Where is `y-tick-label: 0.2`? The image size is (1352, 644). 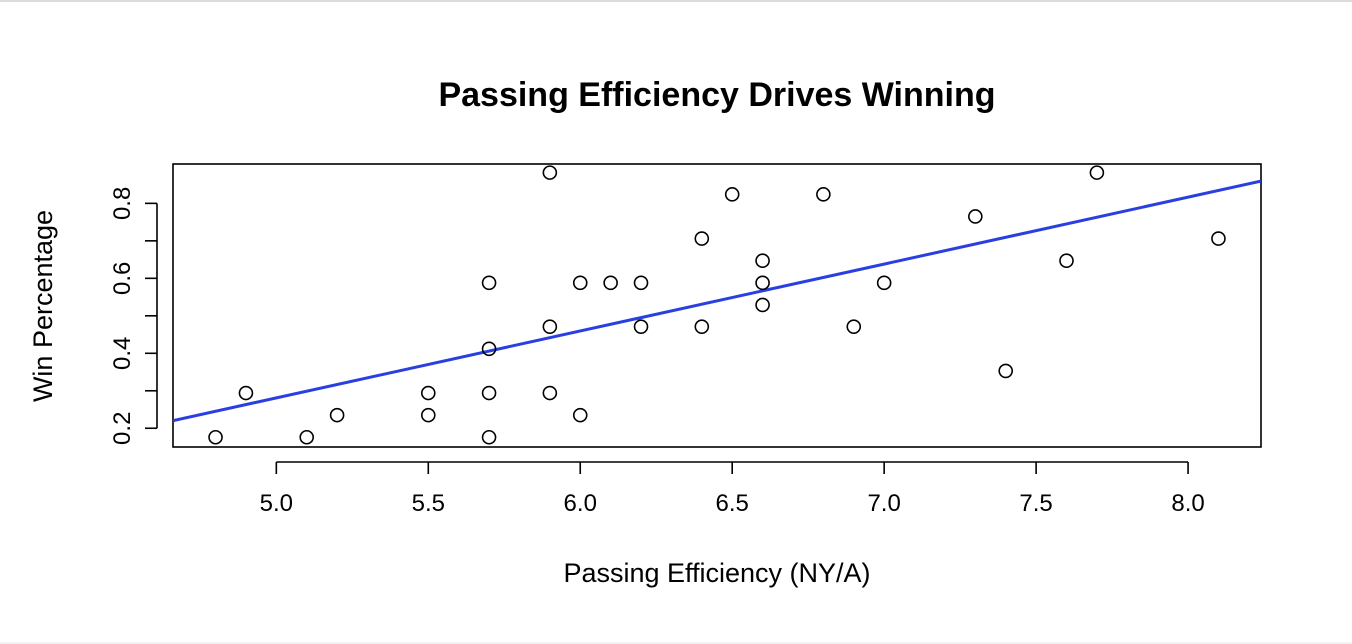
y-tick-label: 0.2 is located at coordinates (122, 428).